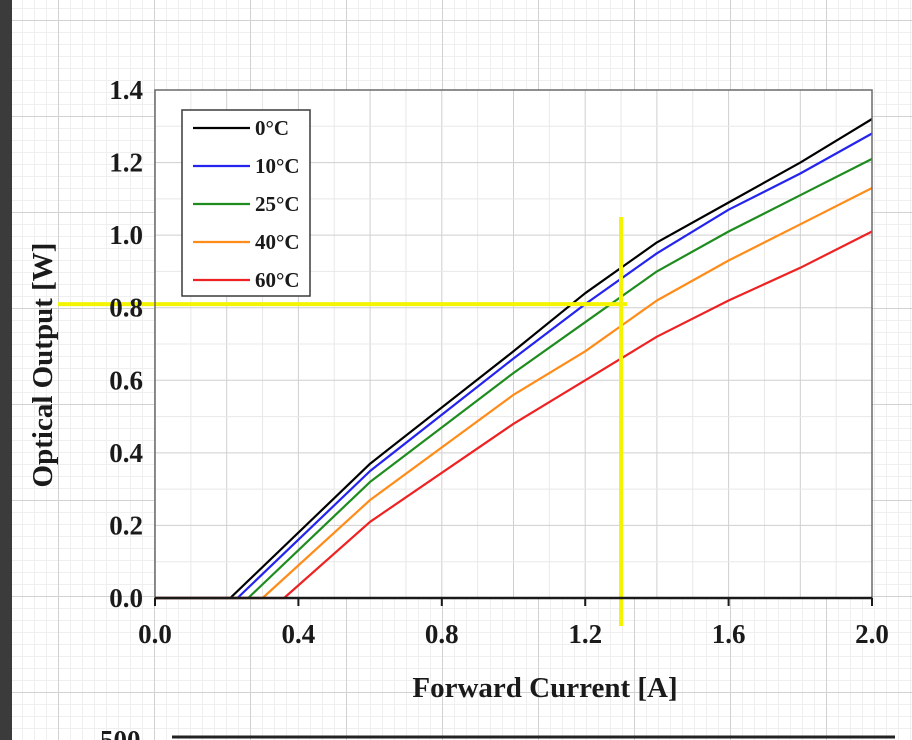 Image resolution: width=912 pixels, height=740 pixels. I want to click on legend-label: 0°C, so click(272, 128).